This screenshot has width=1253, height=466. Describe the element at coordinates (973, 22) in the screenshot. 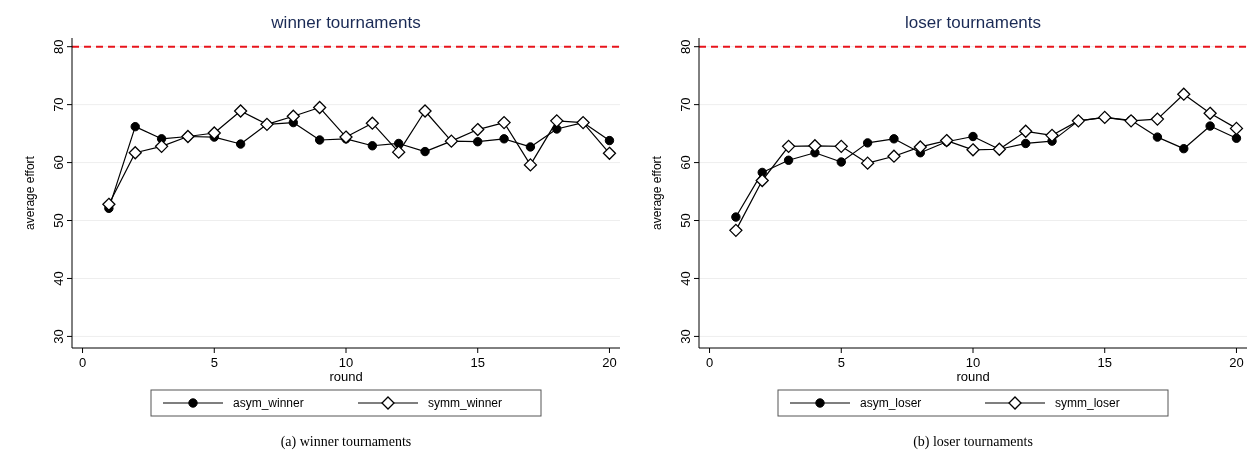

I see `chart-title: loser tournaments` at that location.